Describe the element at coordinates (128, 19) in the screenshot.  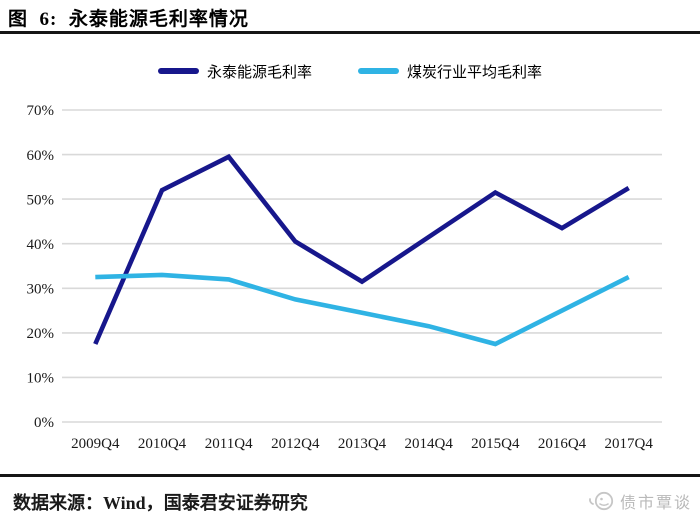
I see `figure-title: 图 6: 永泰能源毛利率情况` at that location.